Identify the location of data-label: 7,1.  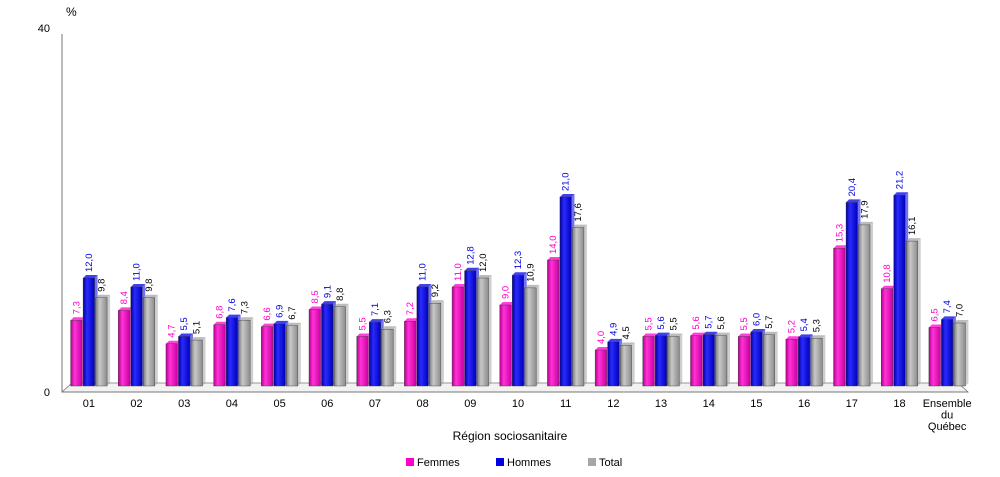
(375, 309).